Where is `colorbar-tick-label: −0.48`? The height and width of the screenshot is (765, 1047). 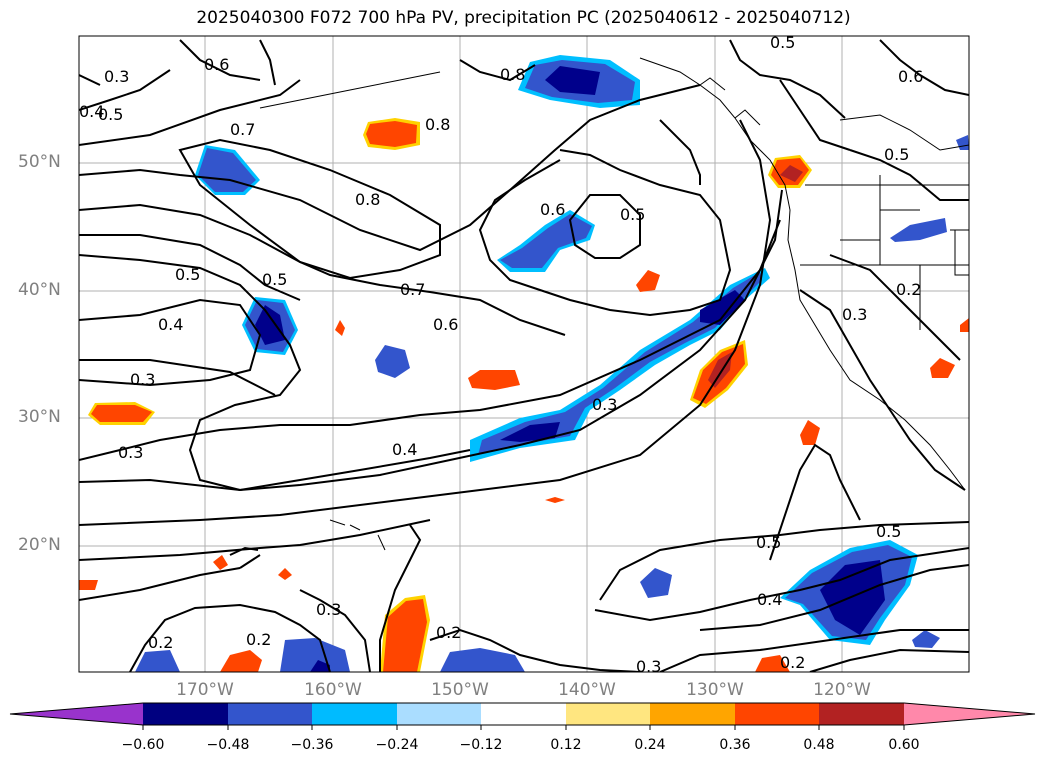 colorbar-tick-label: −0.48 is located at coordinates (228, 745).